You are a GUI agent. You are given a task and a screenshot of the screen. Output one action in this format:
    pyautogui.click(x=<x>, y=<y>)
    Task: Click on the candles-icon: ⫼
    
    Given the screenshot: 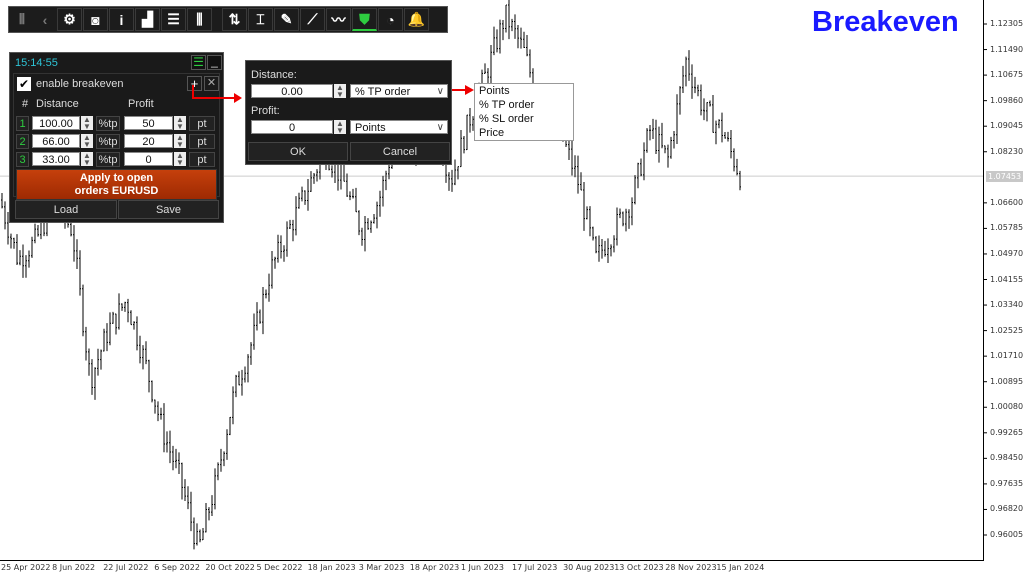 What is the action you would take?
    pyautogui.click(x=199, y=19)
    